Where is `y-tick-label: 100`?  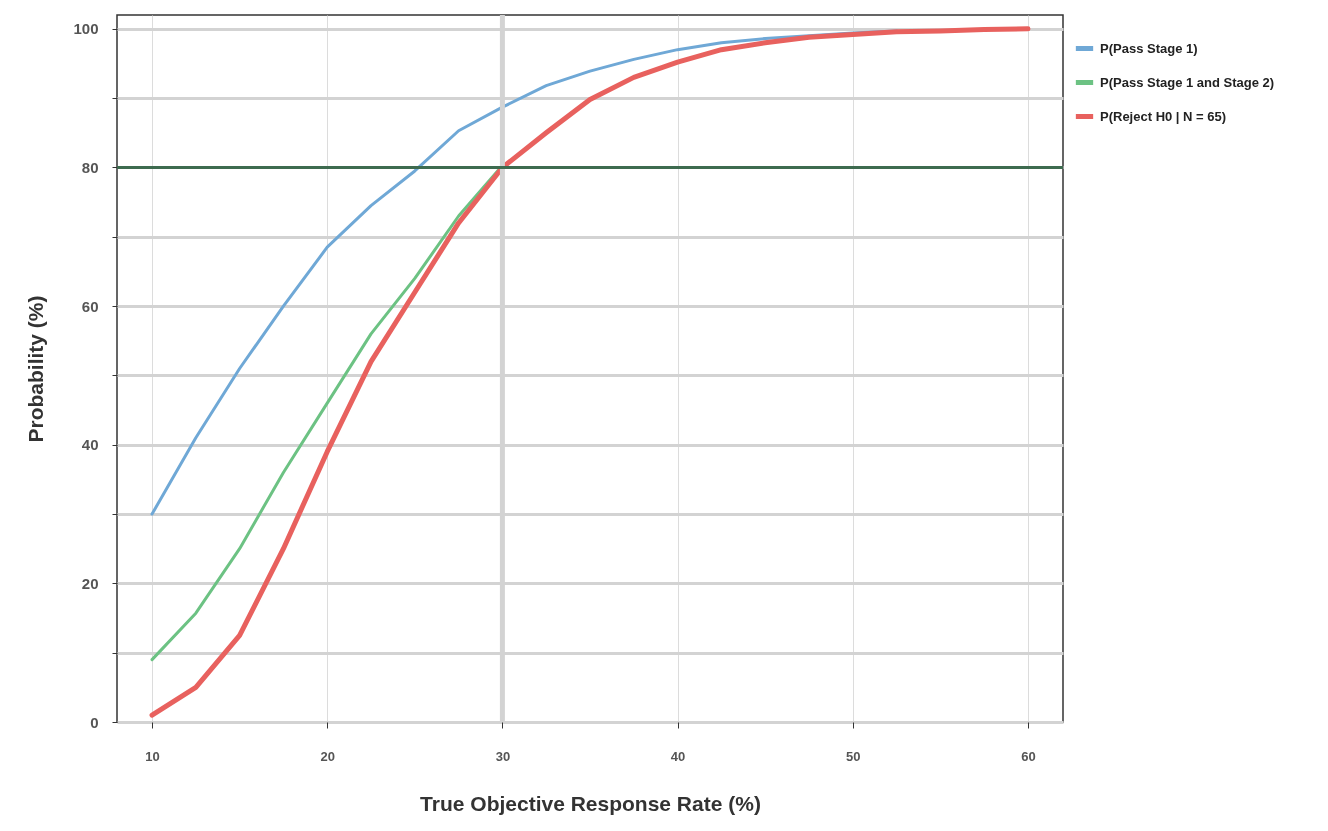 y-tick-label: 100 is located at coordinates (86, 29).